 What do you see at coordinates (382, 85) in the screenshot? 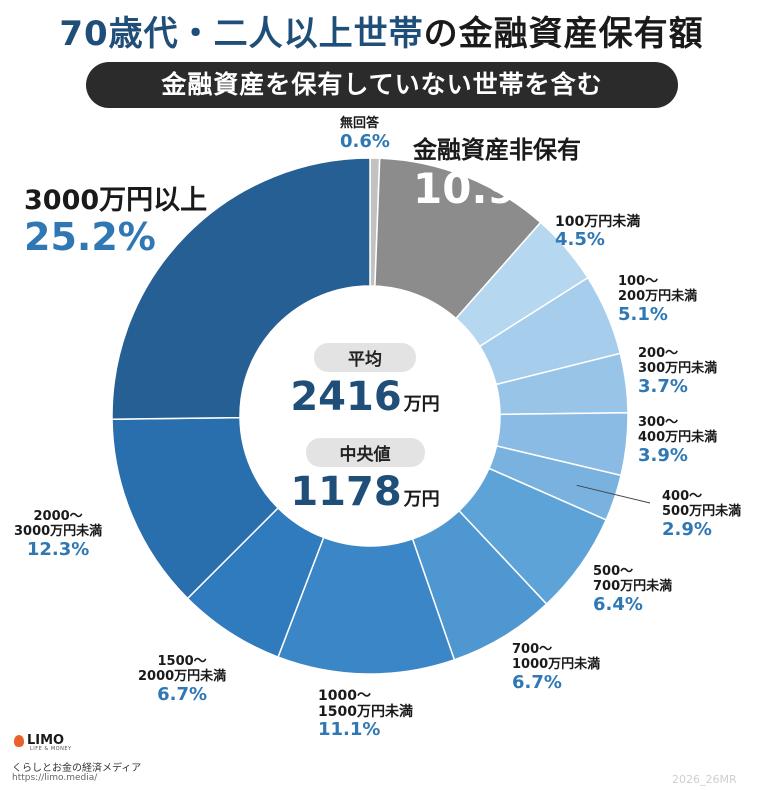
I see `chart-subtitle: 金融資産を保有していない世帯を含む` at bounding box center [382, 85].